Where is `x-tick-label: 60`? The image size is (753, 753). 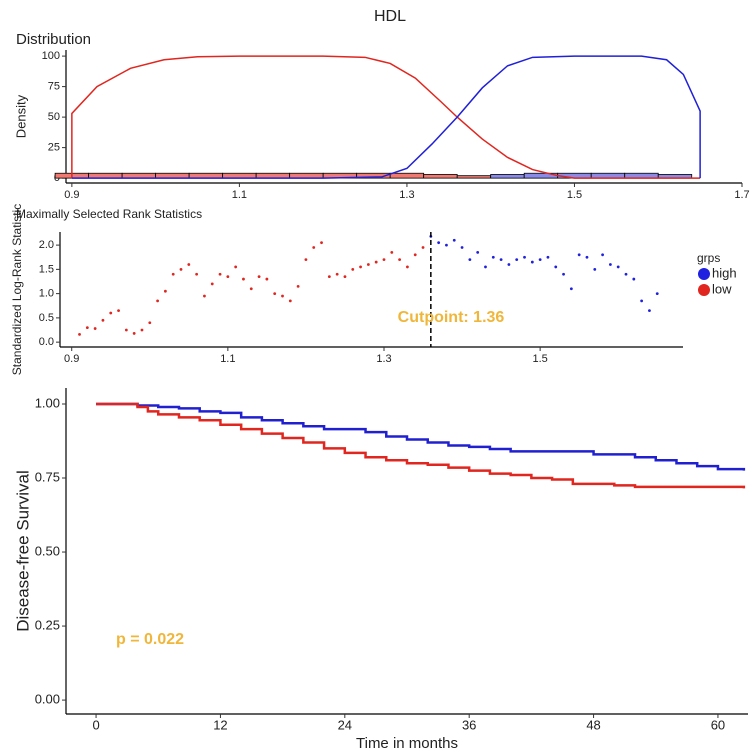
x-tick-label: 60 is located at coordinates (718, 724).